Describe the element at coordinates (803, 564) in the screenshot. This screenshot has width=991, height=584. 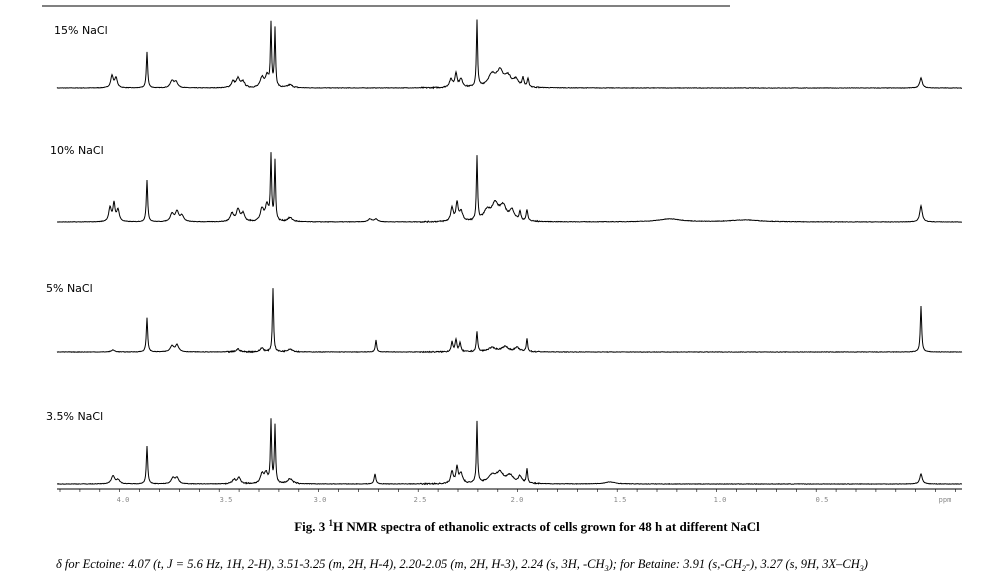
I see `footnote-text: -), 3.27 (s, 9H, 3X–CH` at that location.